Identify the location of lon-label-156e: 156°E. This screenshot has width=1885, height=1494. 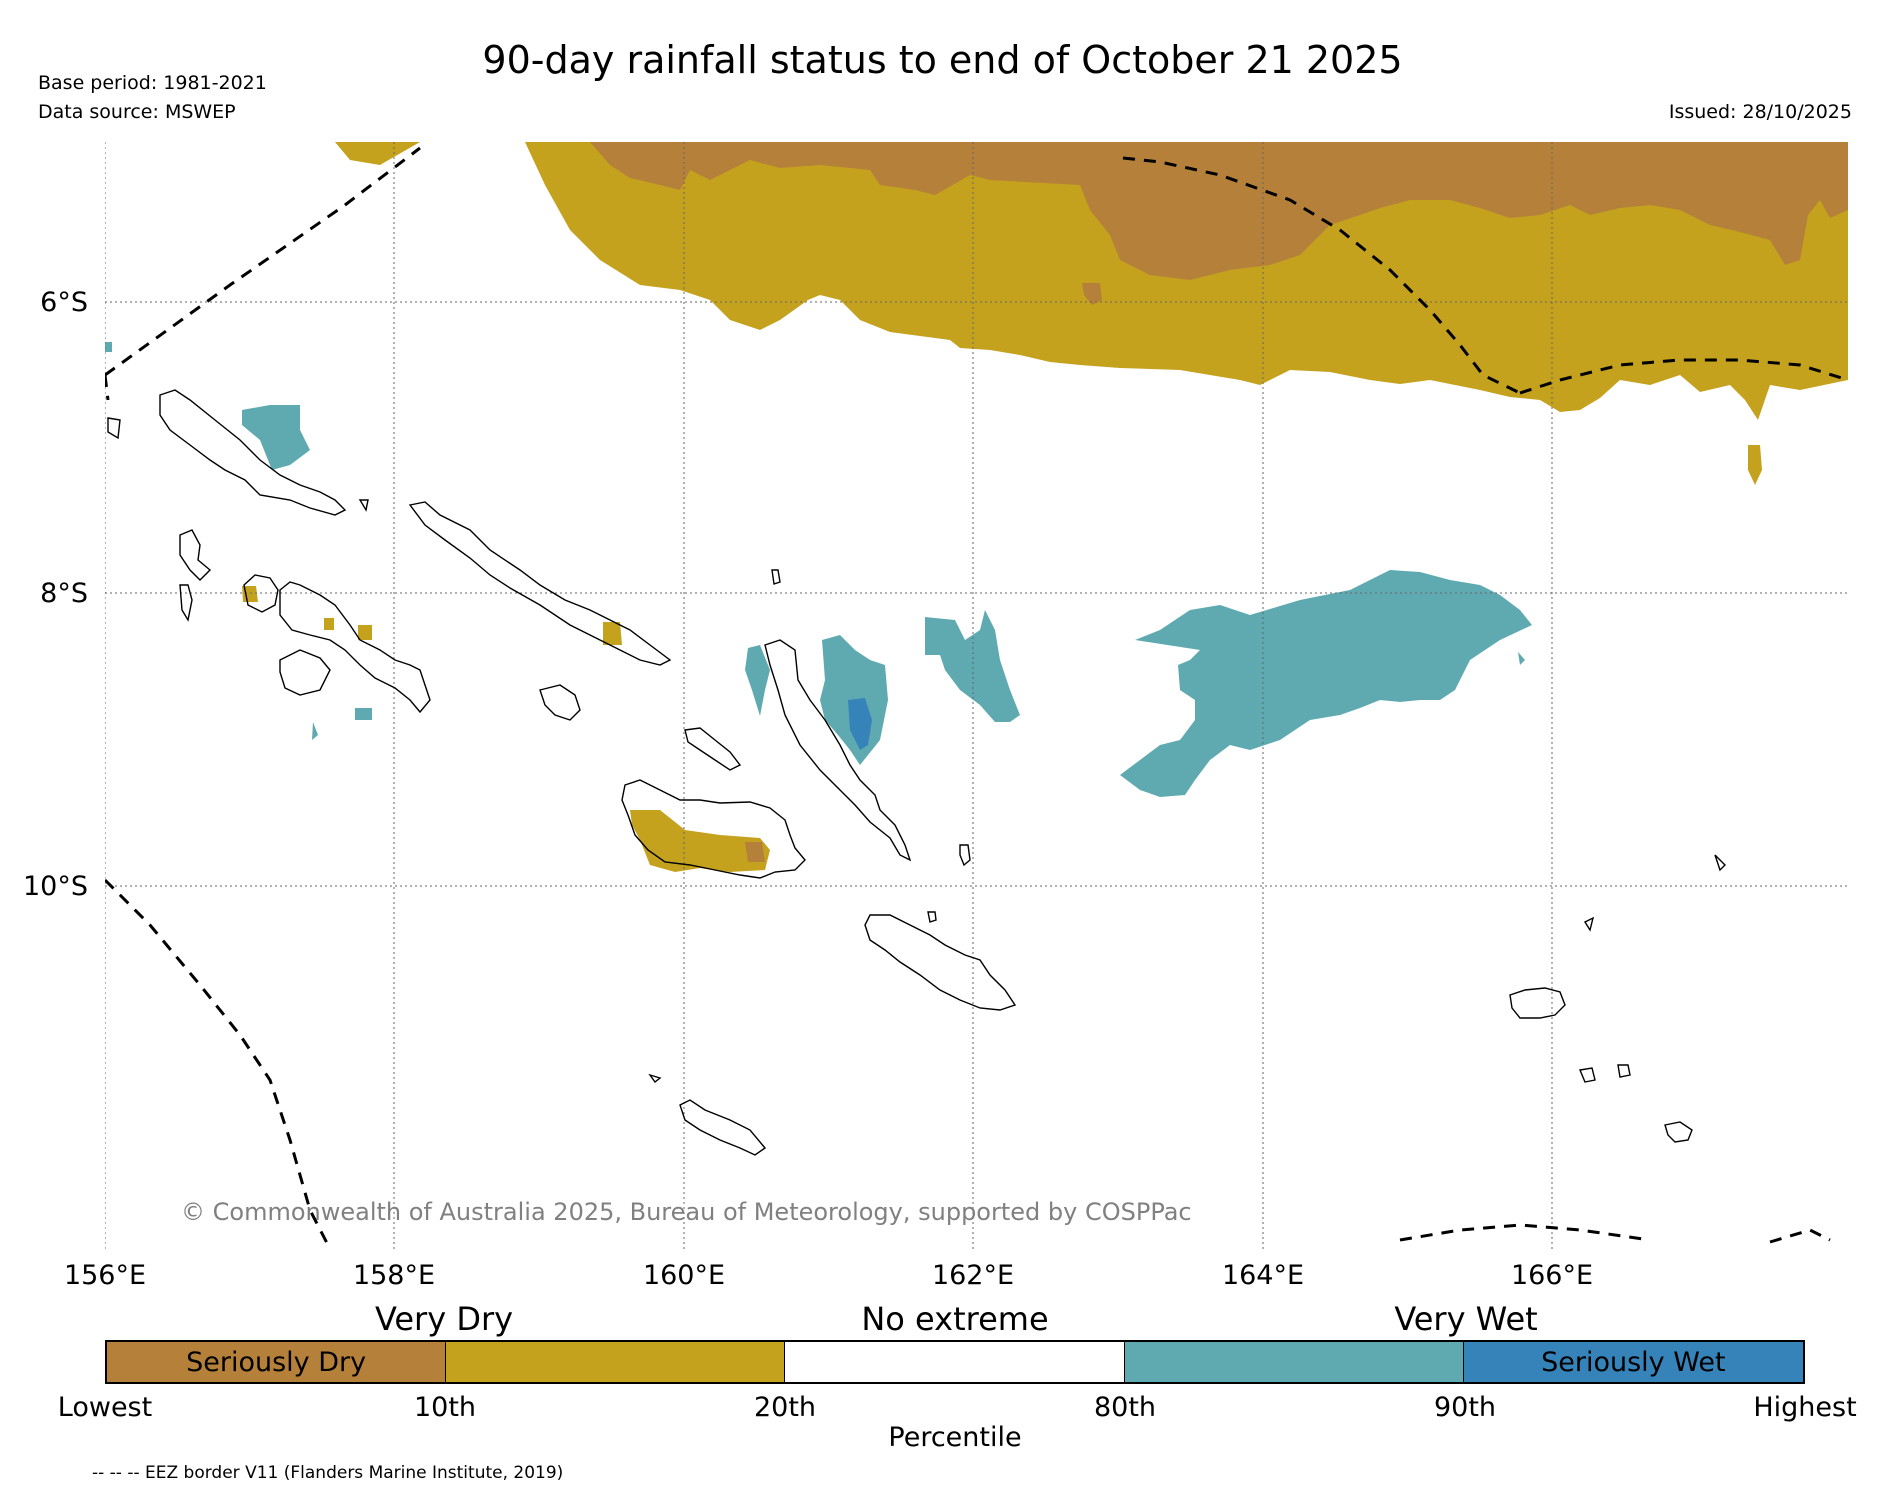
(105, 1275).